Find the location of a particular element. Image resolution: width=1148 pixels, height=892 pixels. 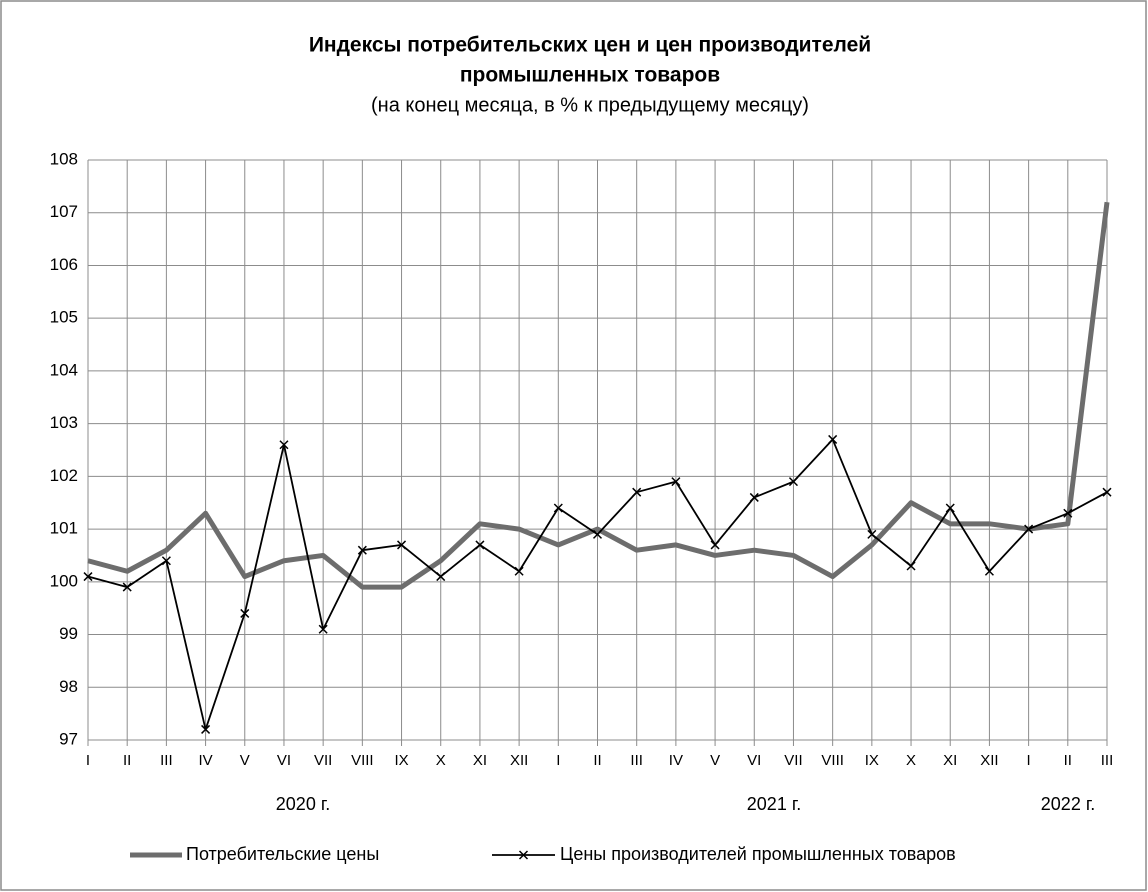

year-label: 2020 г. is located at coordinates (303, 804).